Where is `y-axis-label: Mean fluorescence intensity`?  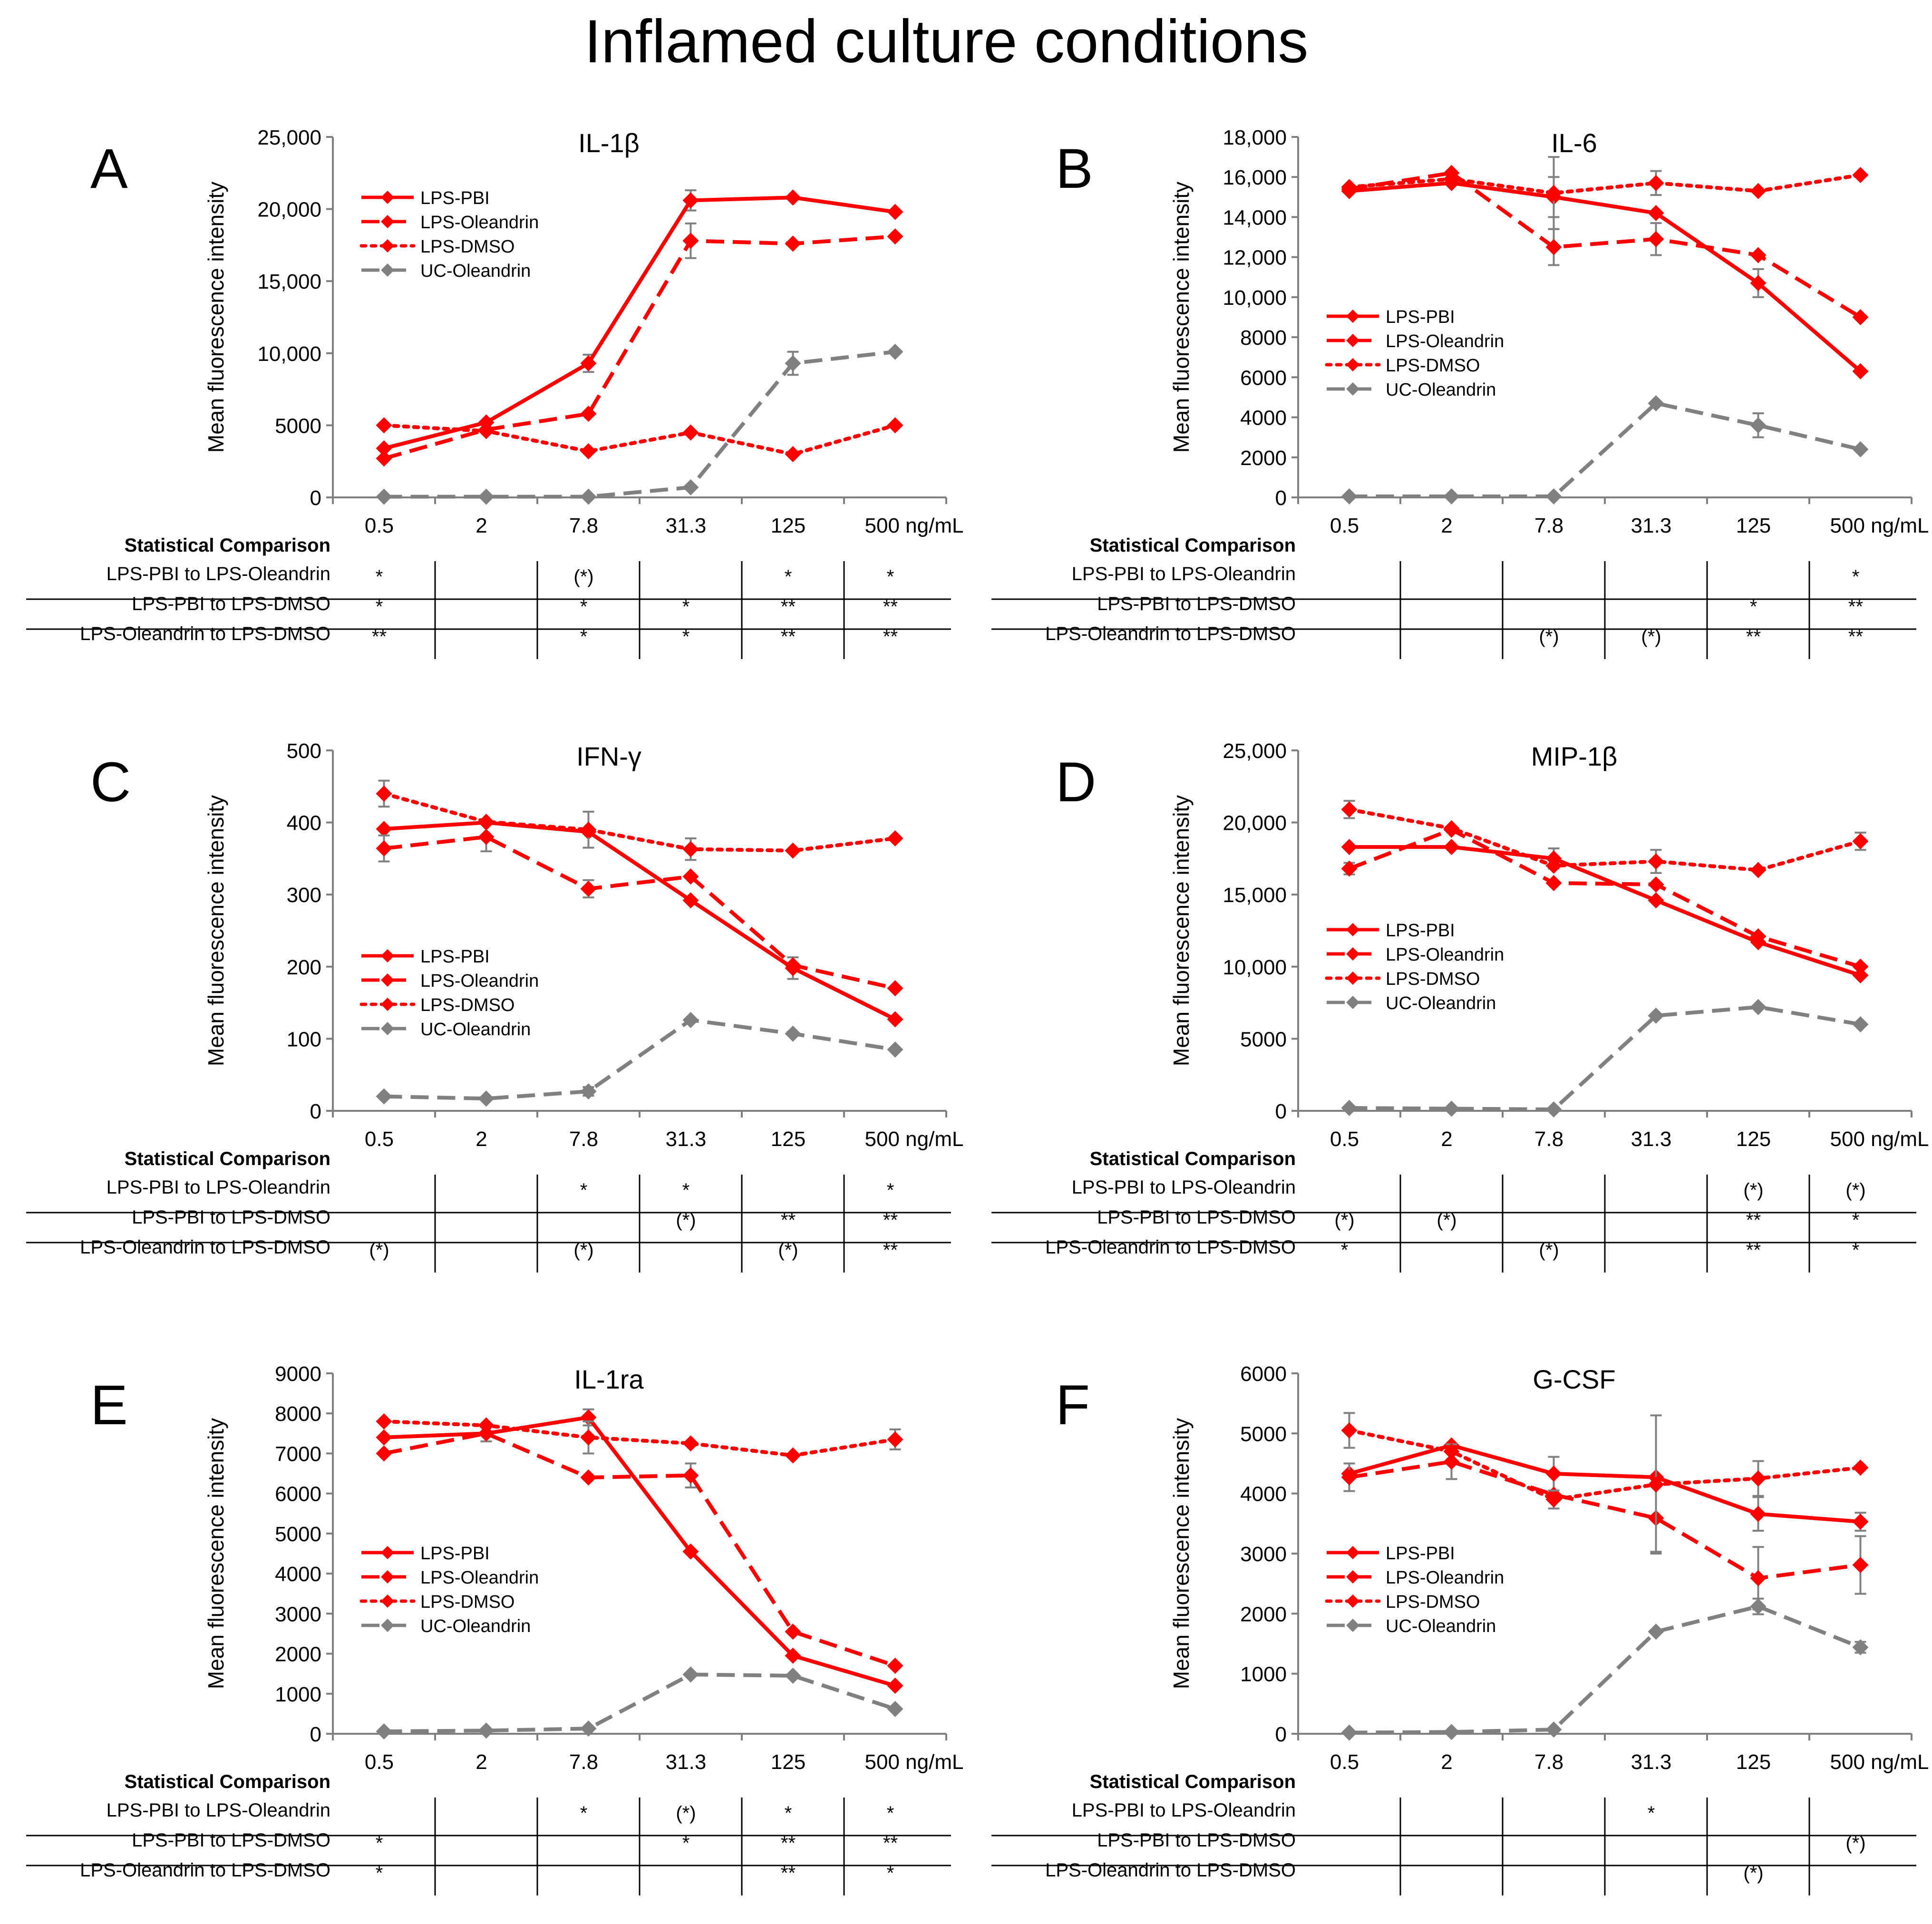 y-axis-label: Mean fluorescence intensity is located at coordinates (216, 1553).